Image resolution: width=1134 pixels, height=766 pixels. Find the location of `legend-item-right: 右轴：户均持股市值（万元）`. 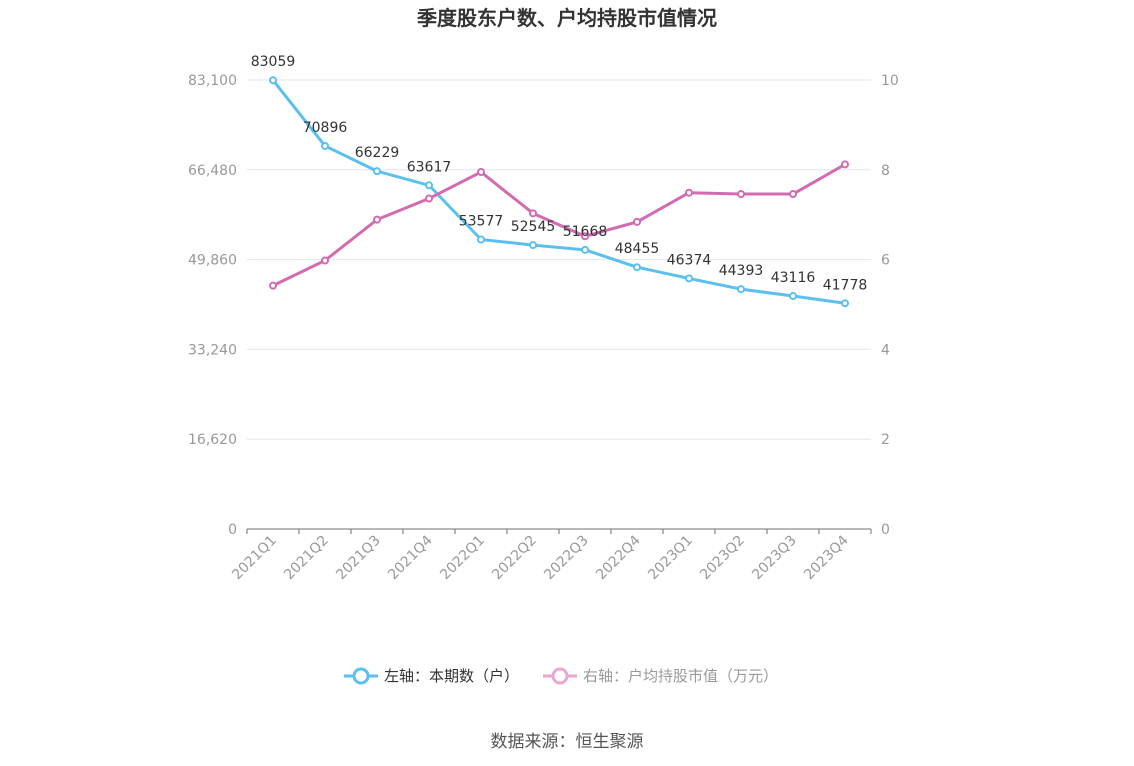

legend-item-right: 右轴：户均持股市值（万元） is located at coordinates (660, 676).